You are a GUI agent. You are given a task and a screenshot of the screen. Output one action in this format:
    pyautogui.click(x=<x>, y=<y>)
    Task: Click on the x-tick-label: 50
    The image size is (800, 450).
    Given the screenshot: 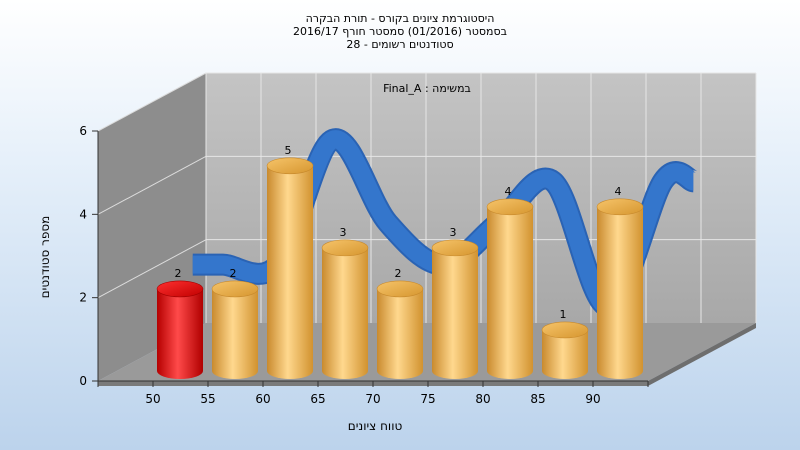 What is the action you would take?
    pyautogui.click(x=152, y=399)
    